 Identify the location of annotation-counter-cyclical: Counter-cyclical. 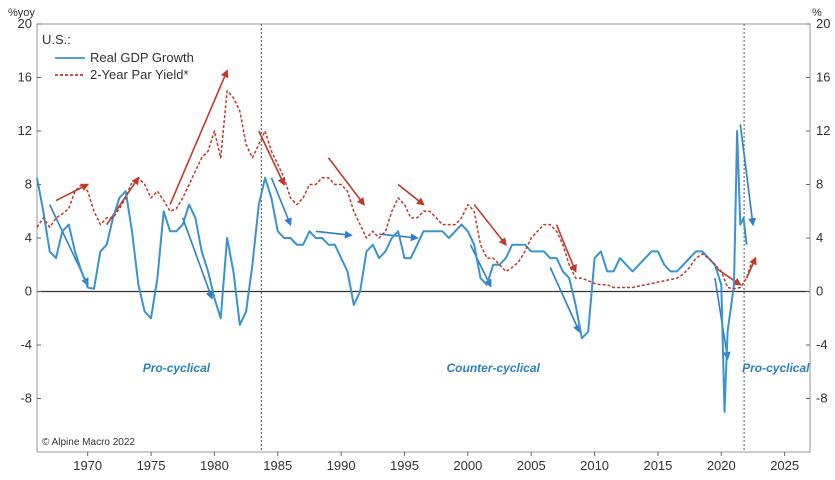
(494, 368).